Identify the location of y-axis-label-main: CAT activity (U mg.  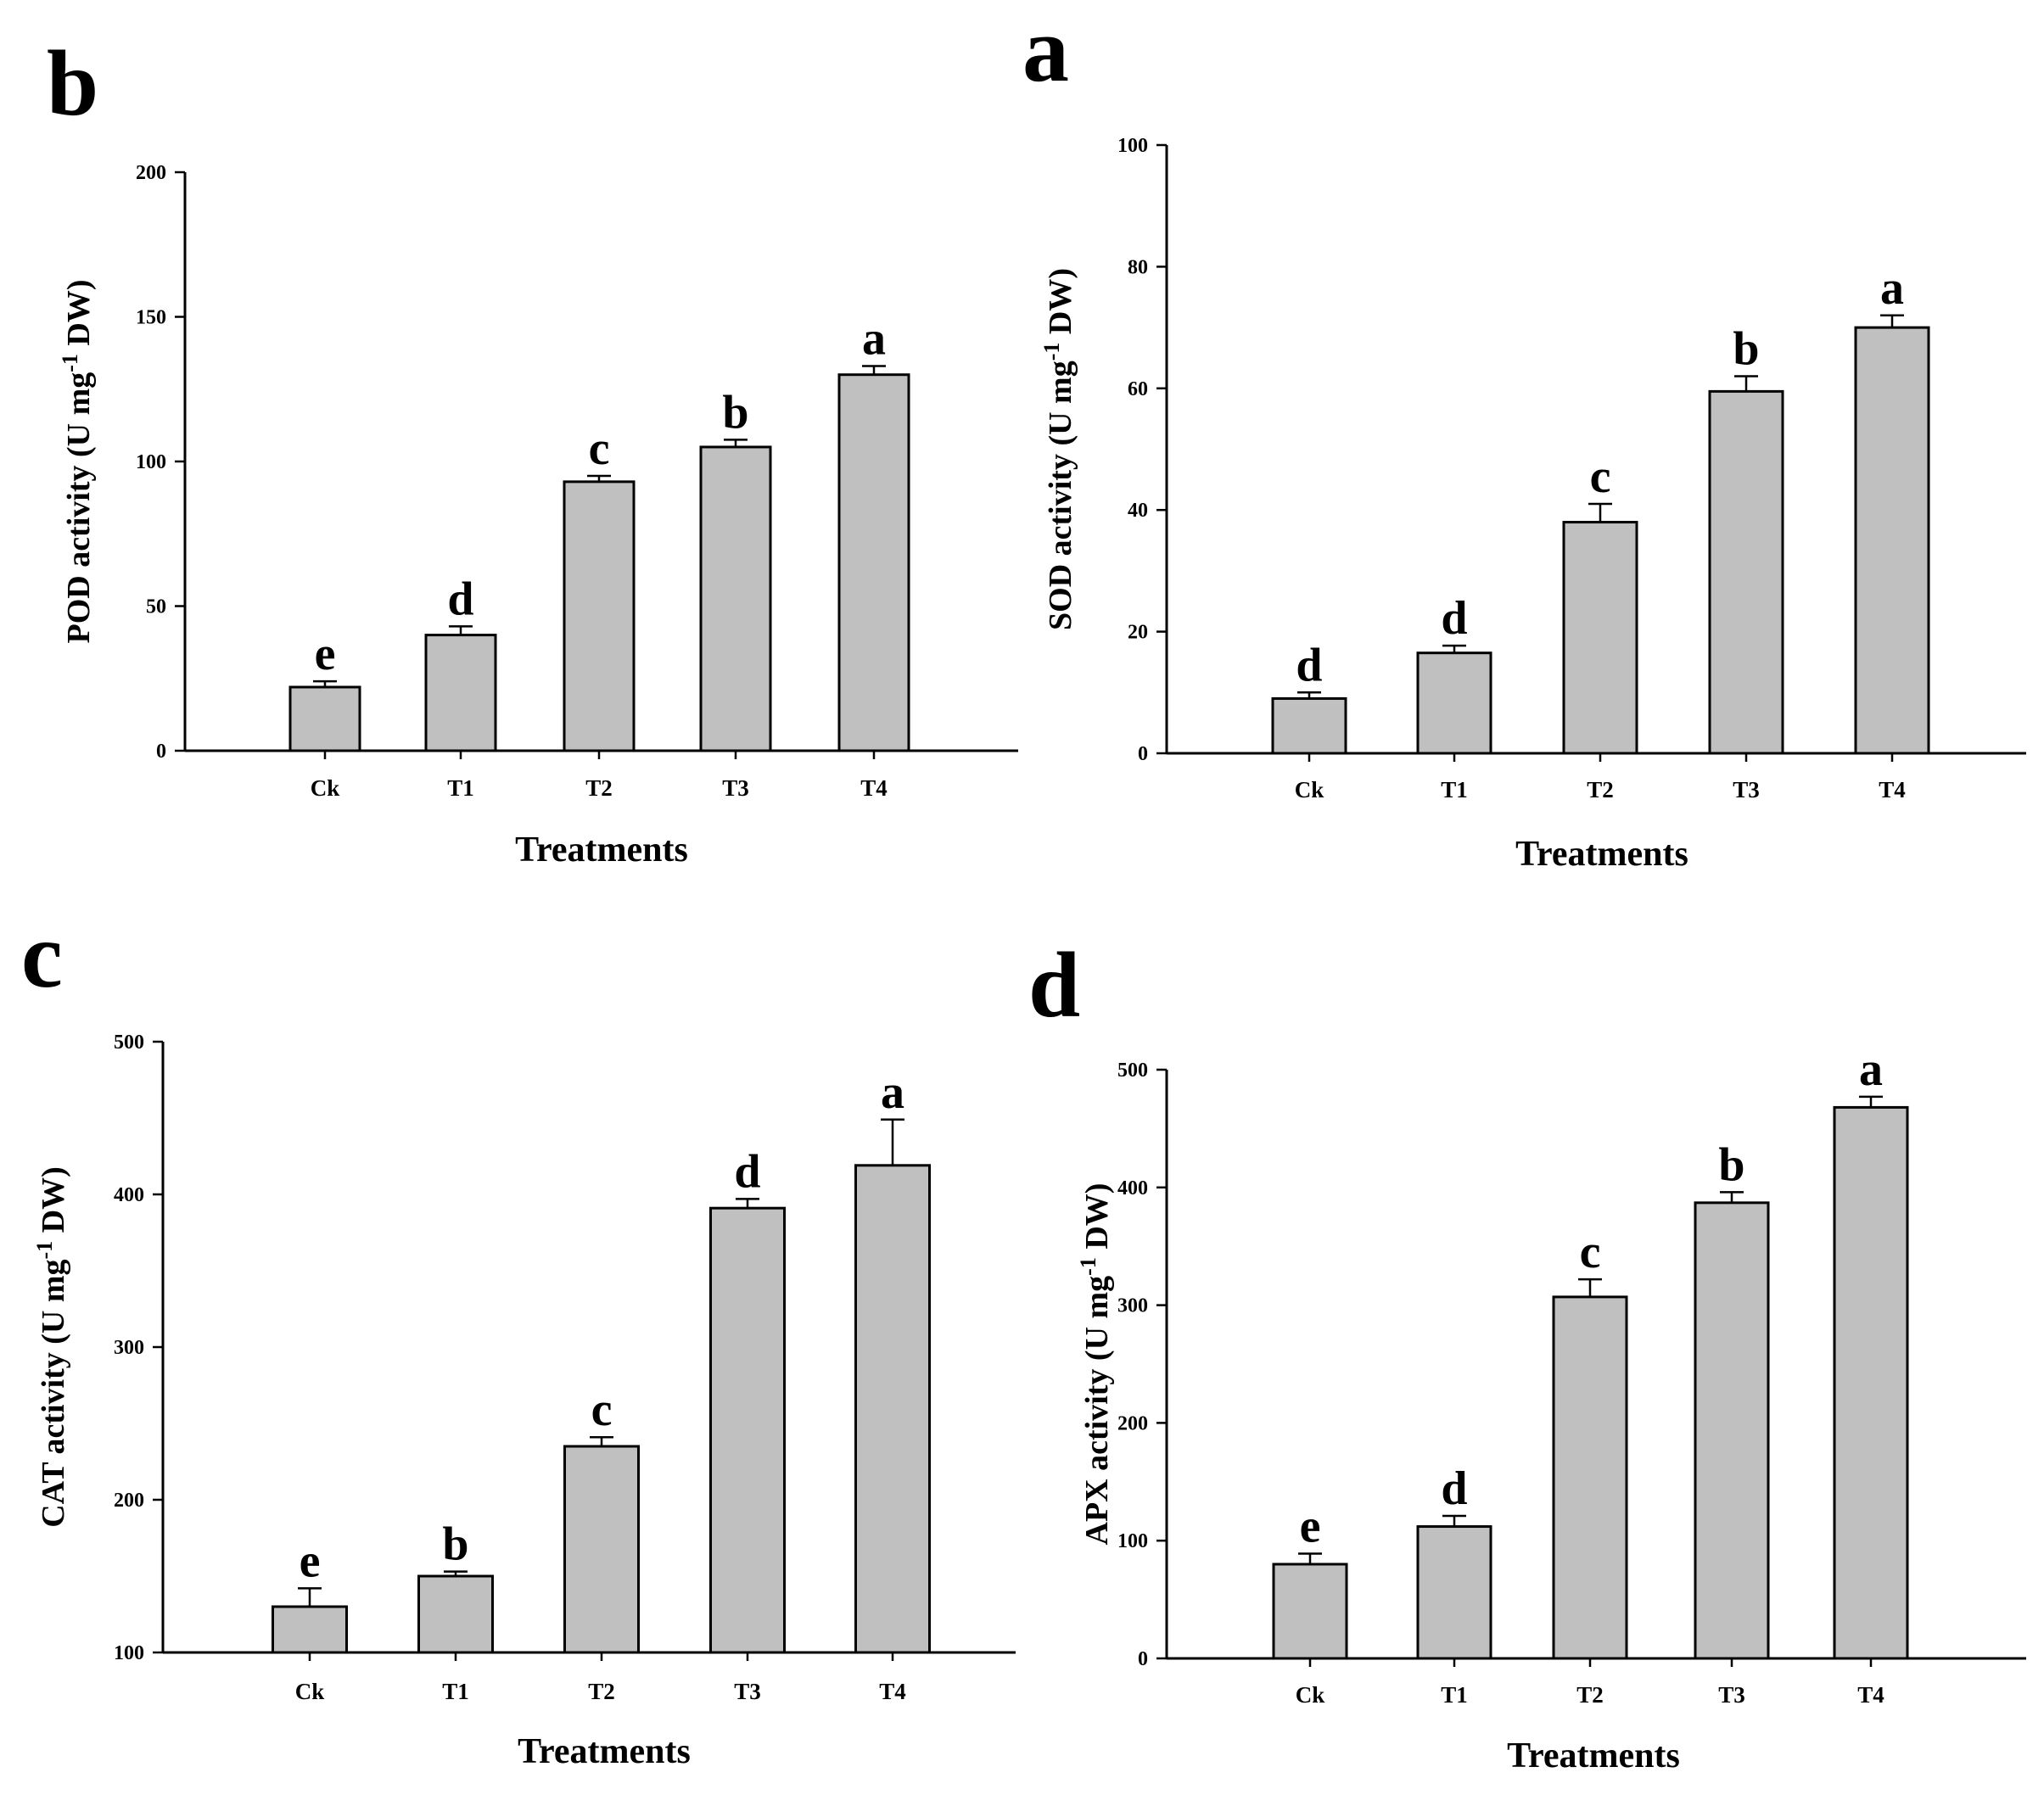
(53, 1394).